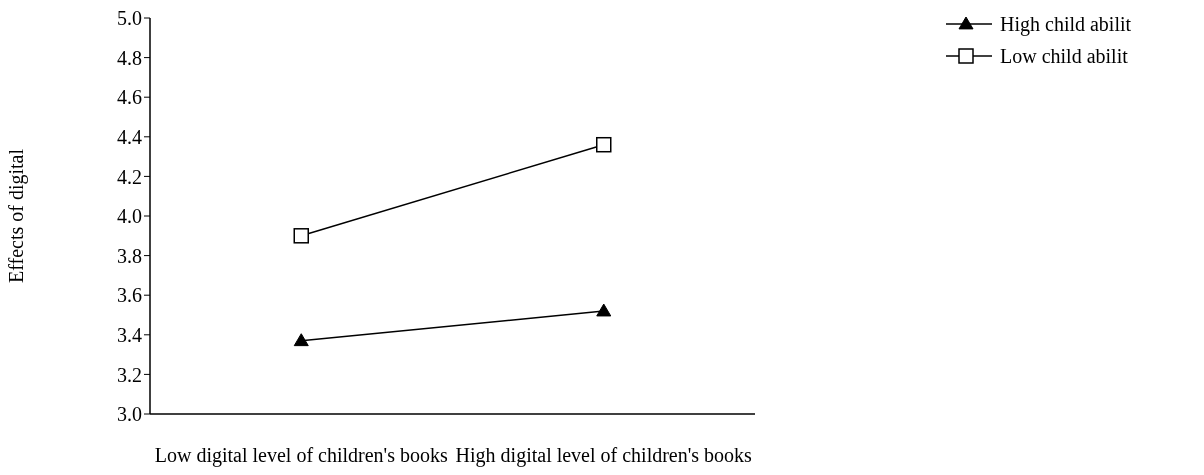  What do you see at coordinates (129, 216) in the screenshot?
I see `y-tick-label: 4.0` at bounding box center [129, 216].